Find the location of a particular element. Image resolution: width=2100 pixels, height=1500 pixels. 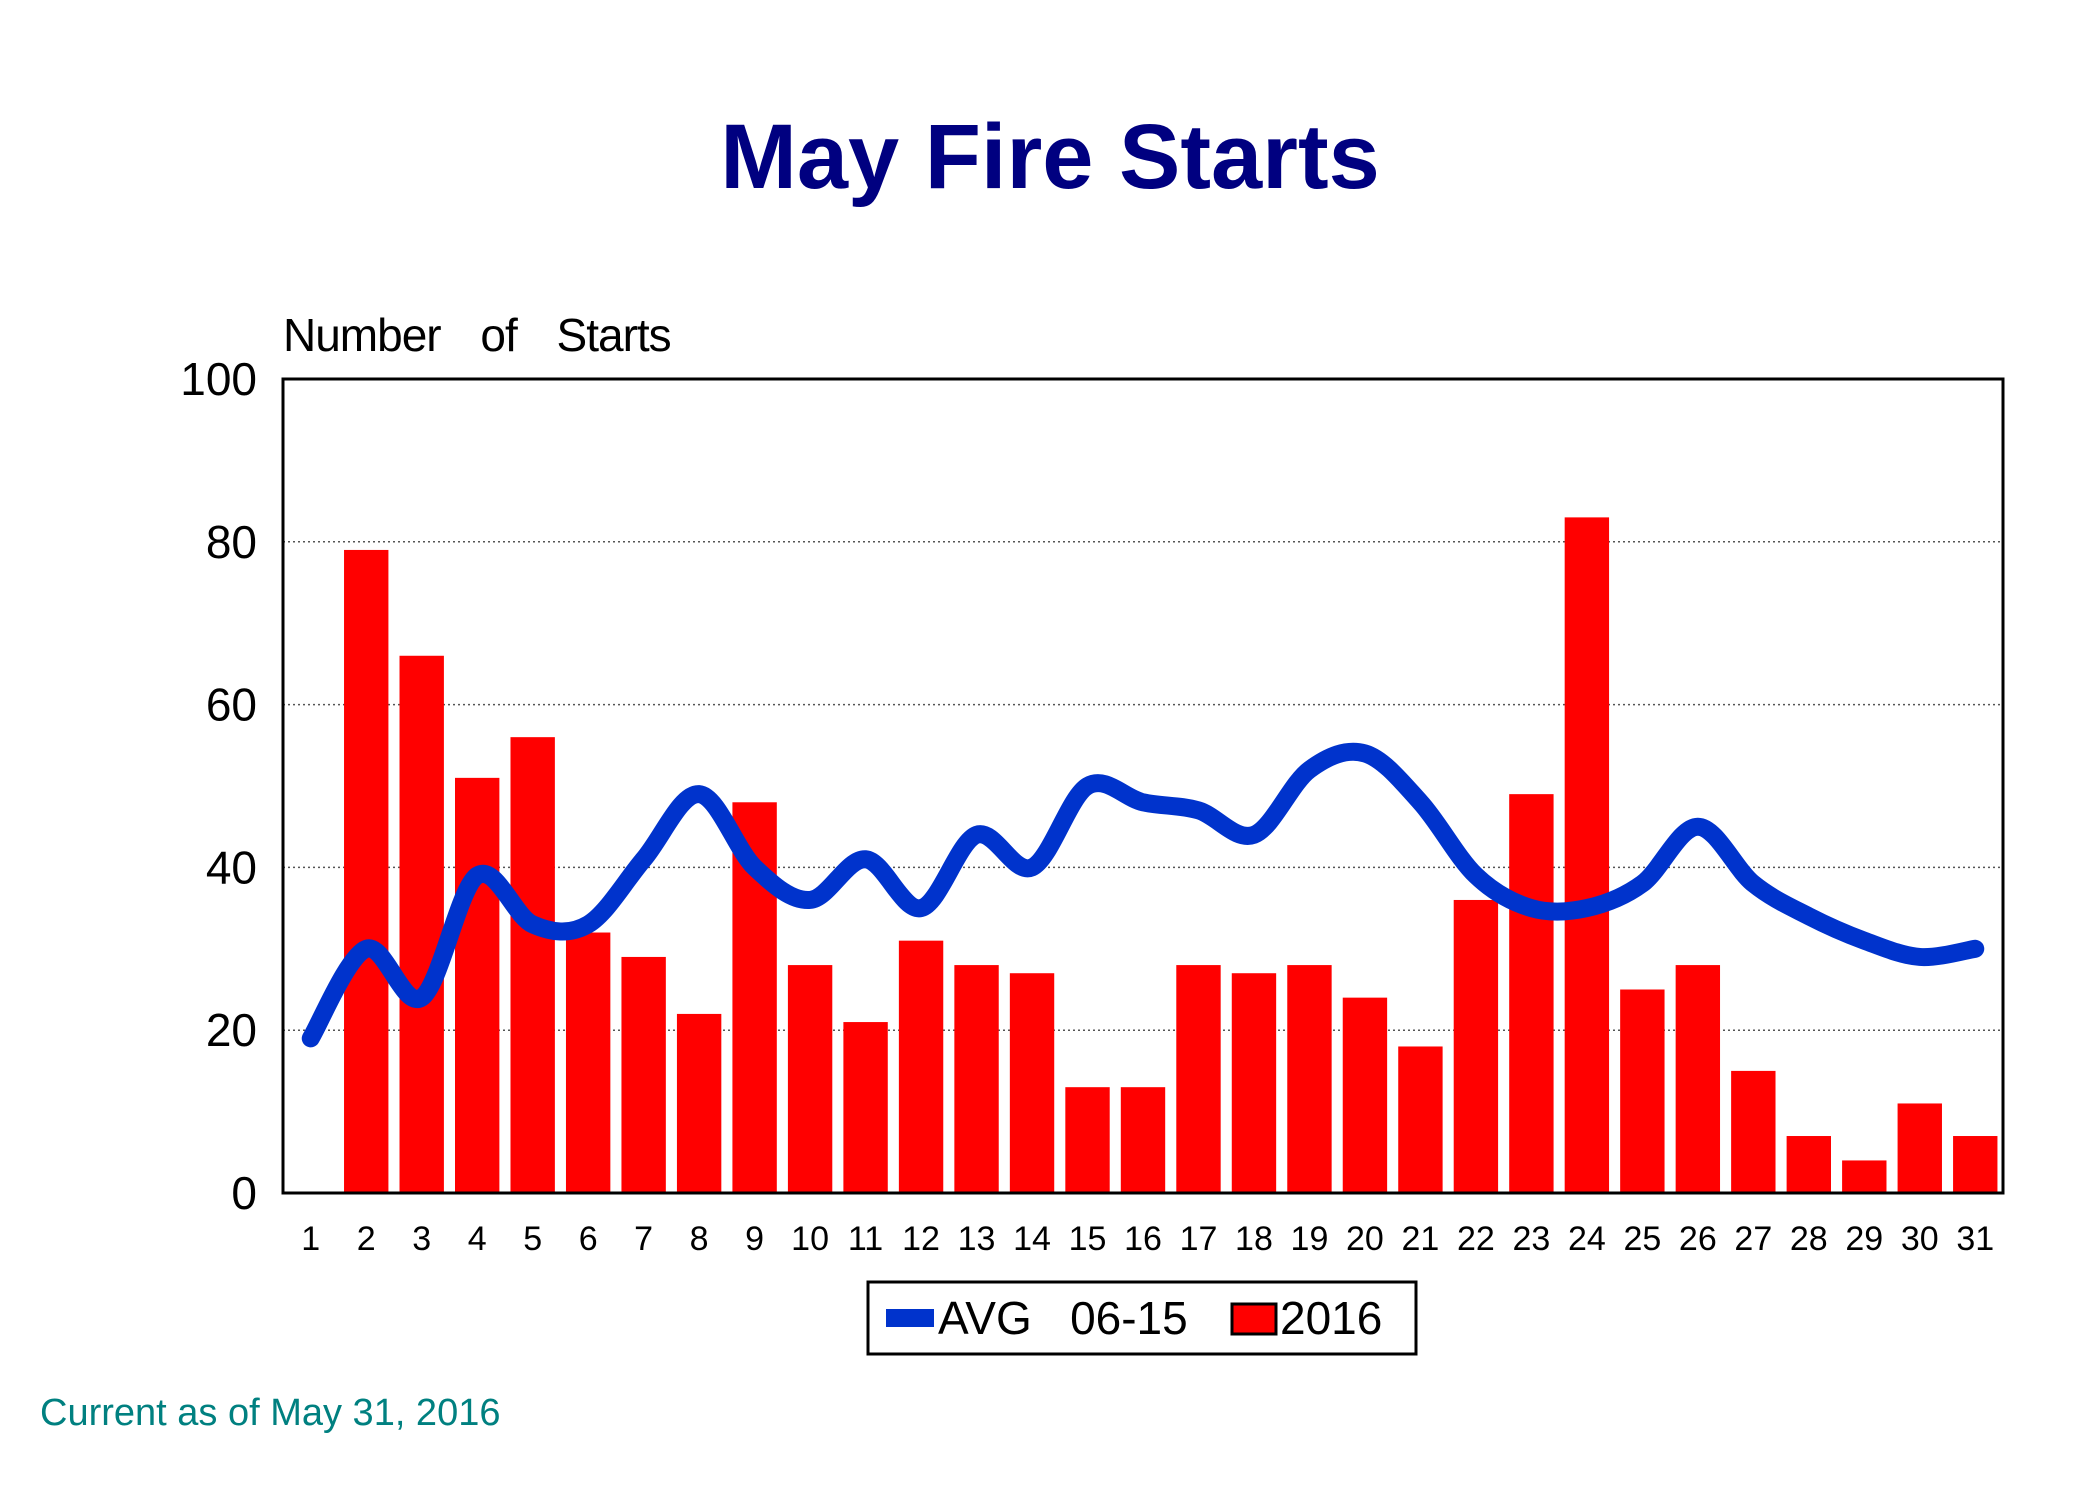

x-tick-label: 28 is located at coordinates (1809, 1239).